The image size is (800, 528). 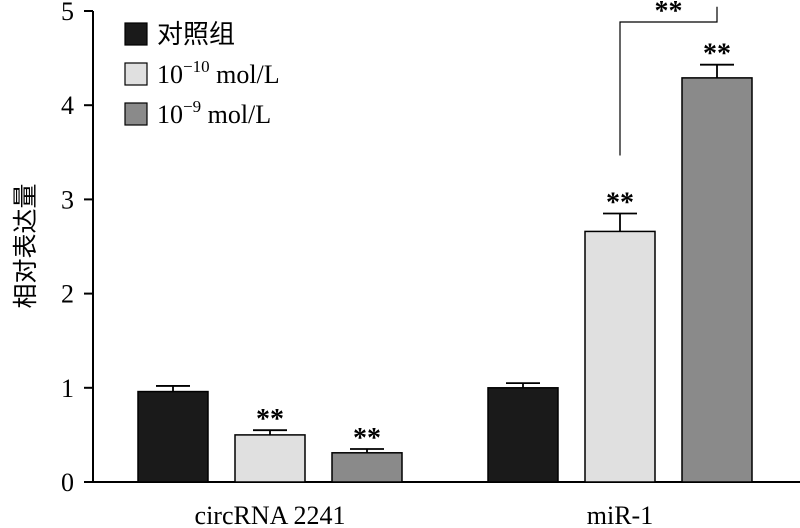 What do you see at coordinates (67, 388) in the screenshot?
I see `y-tick-label: 1` at bounding box center [67, 388].